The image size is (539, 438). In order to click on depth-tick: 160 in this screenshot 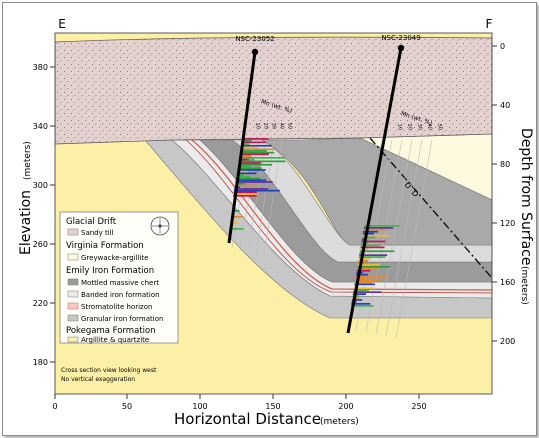, I will do `click(507, 282)`.